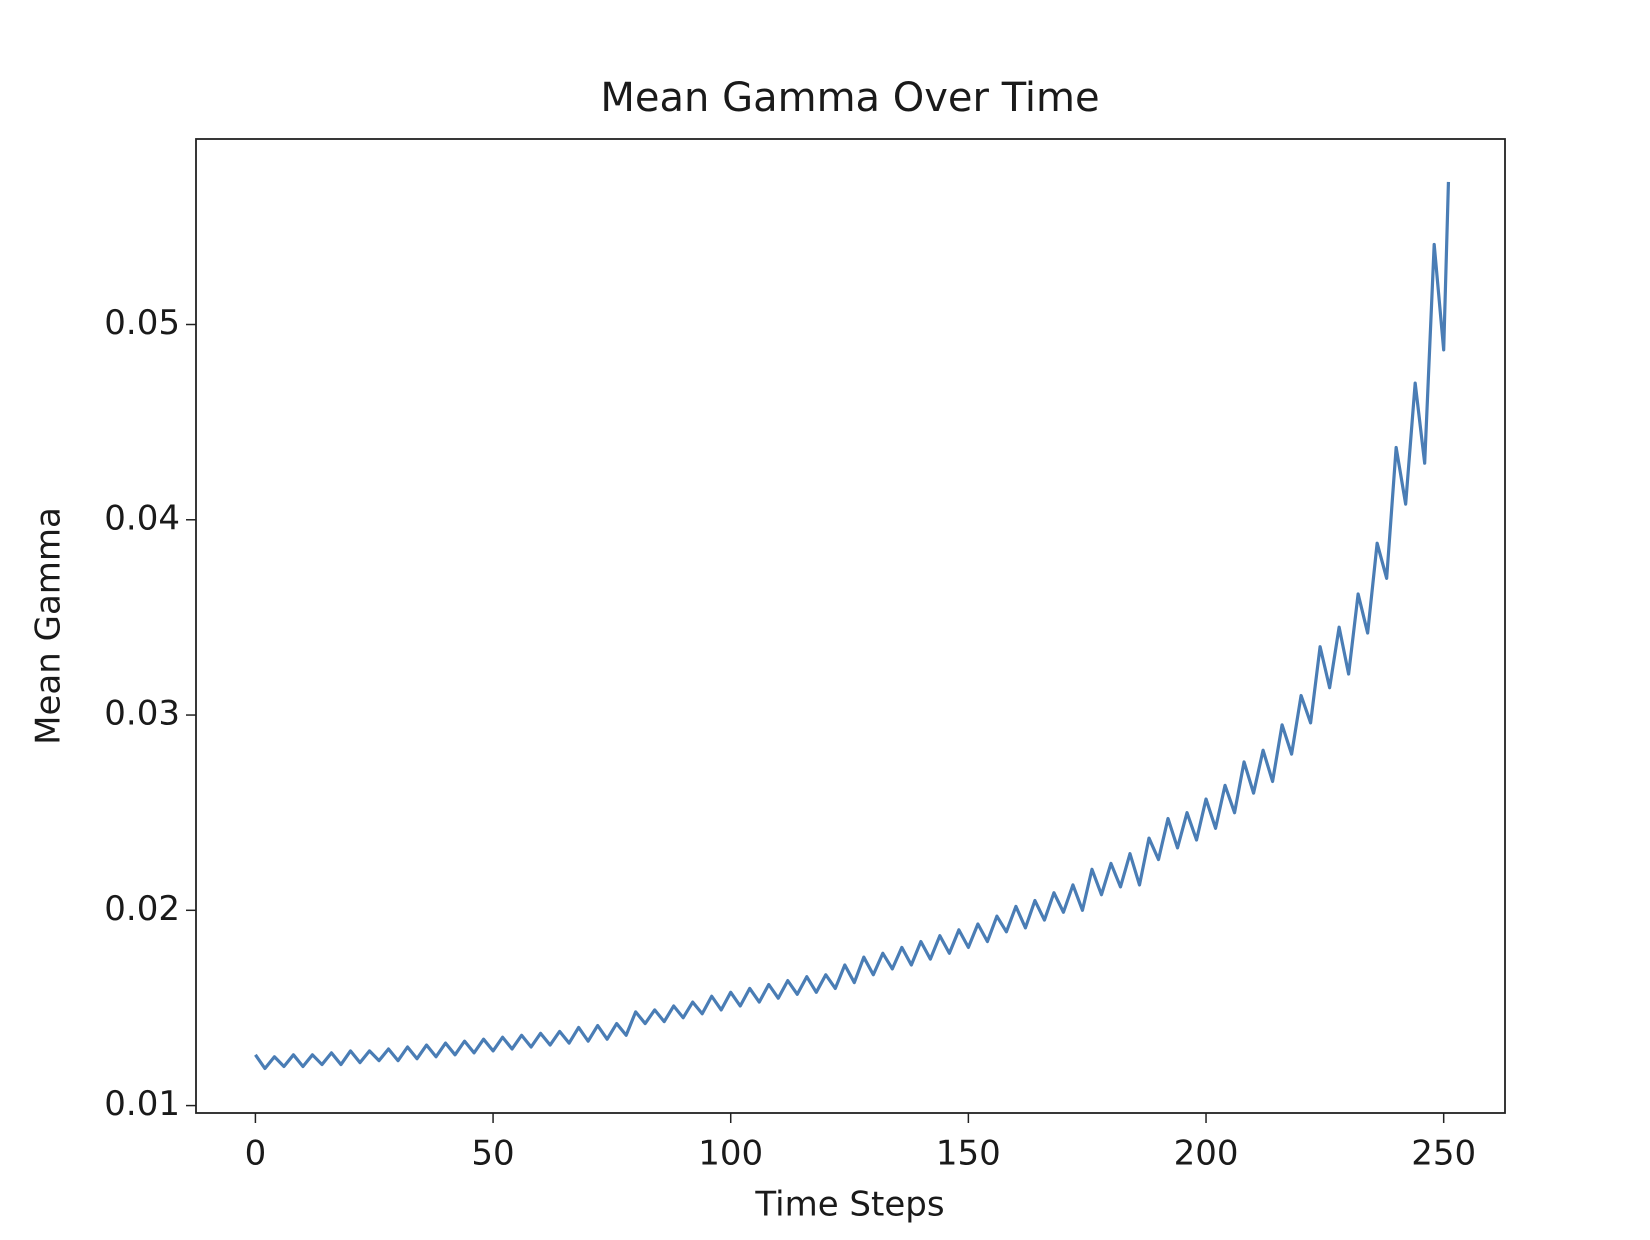 The width and height of the screenshot is (1650, 1240). What do you see at coordinates (142, 518) in the screenshot?
I see `y-tick-label: 0.04` at bounding box center [142, 518].